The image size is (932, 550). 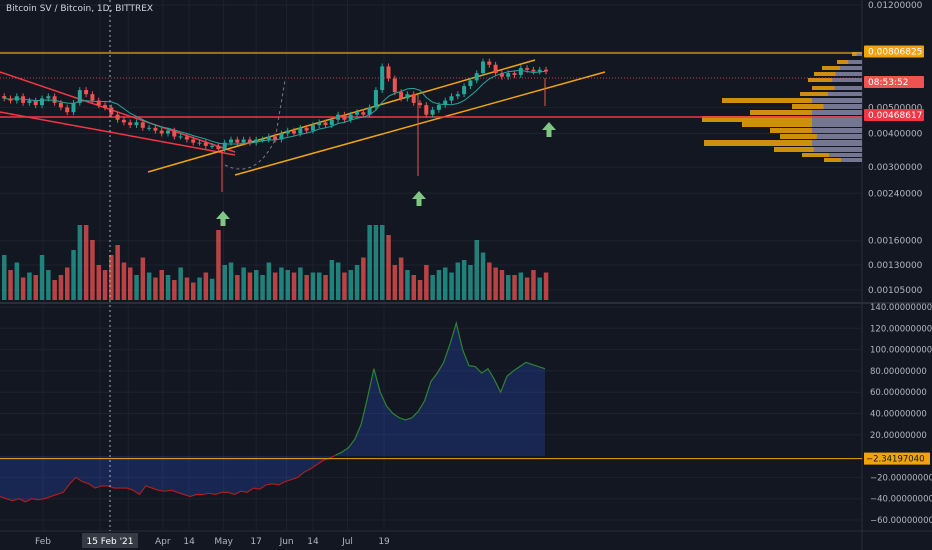 What do you see at coordinates (901, 351) in the screenshot?
I see `indicator-tick-label: 100.00000000` at bounding box center [901, 351].